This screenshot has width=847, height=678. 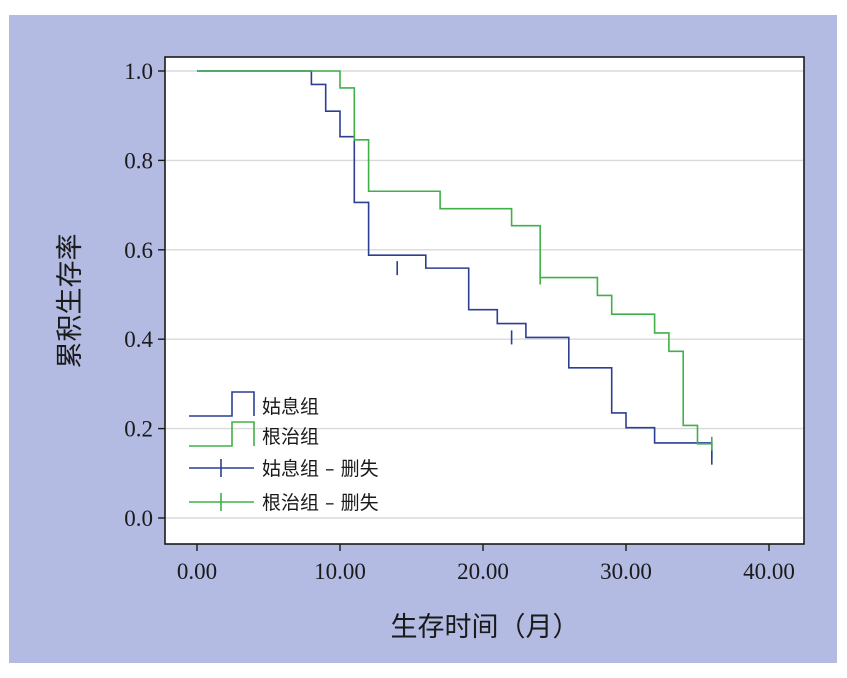 I want to click on legend-item: 姑息组 – 删失, so click(x=284, y=469).